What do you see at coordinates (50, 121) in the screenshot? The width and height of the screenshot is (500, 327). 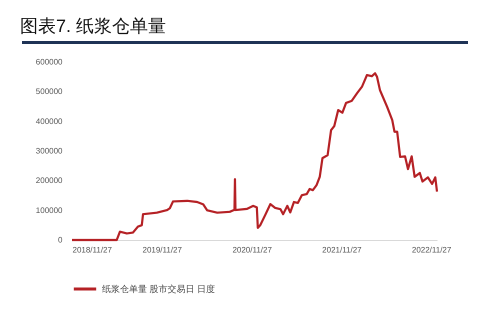 I see `y-tick-label: 400000` at bounding box center [50, 121].